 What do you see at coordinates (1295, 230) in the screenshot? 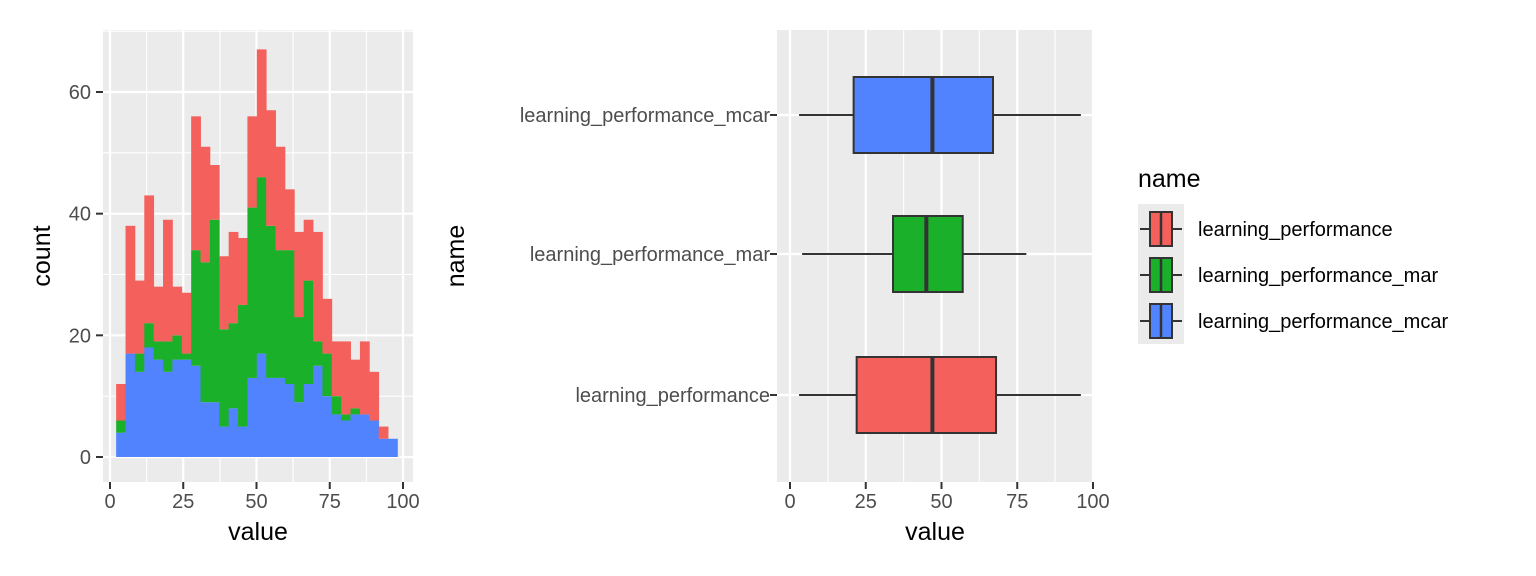
I see `legend-label: learning_performance` at bounding box center [1295, 230].